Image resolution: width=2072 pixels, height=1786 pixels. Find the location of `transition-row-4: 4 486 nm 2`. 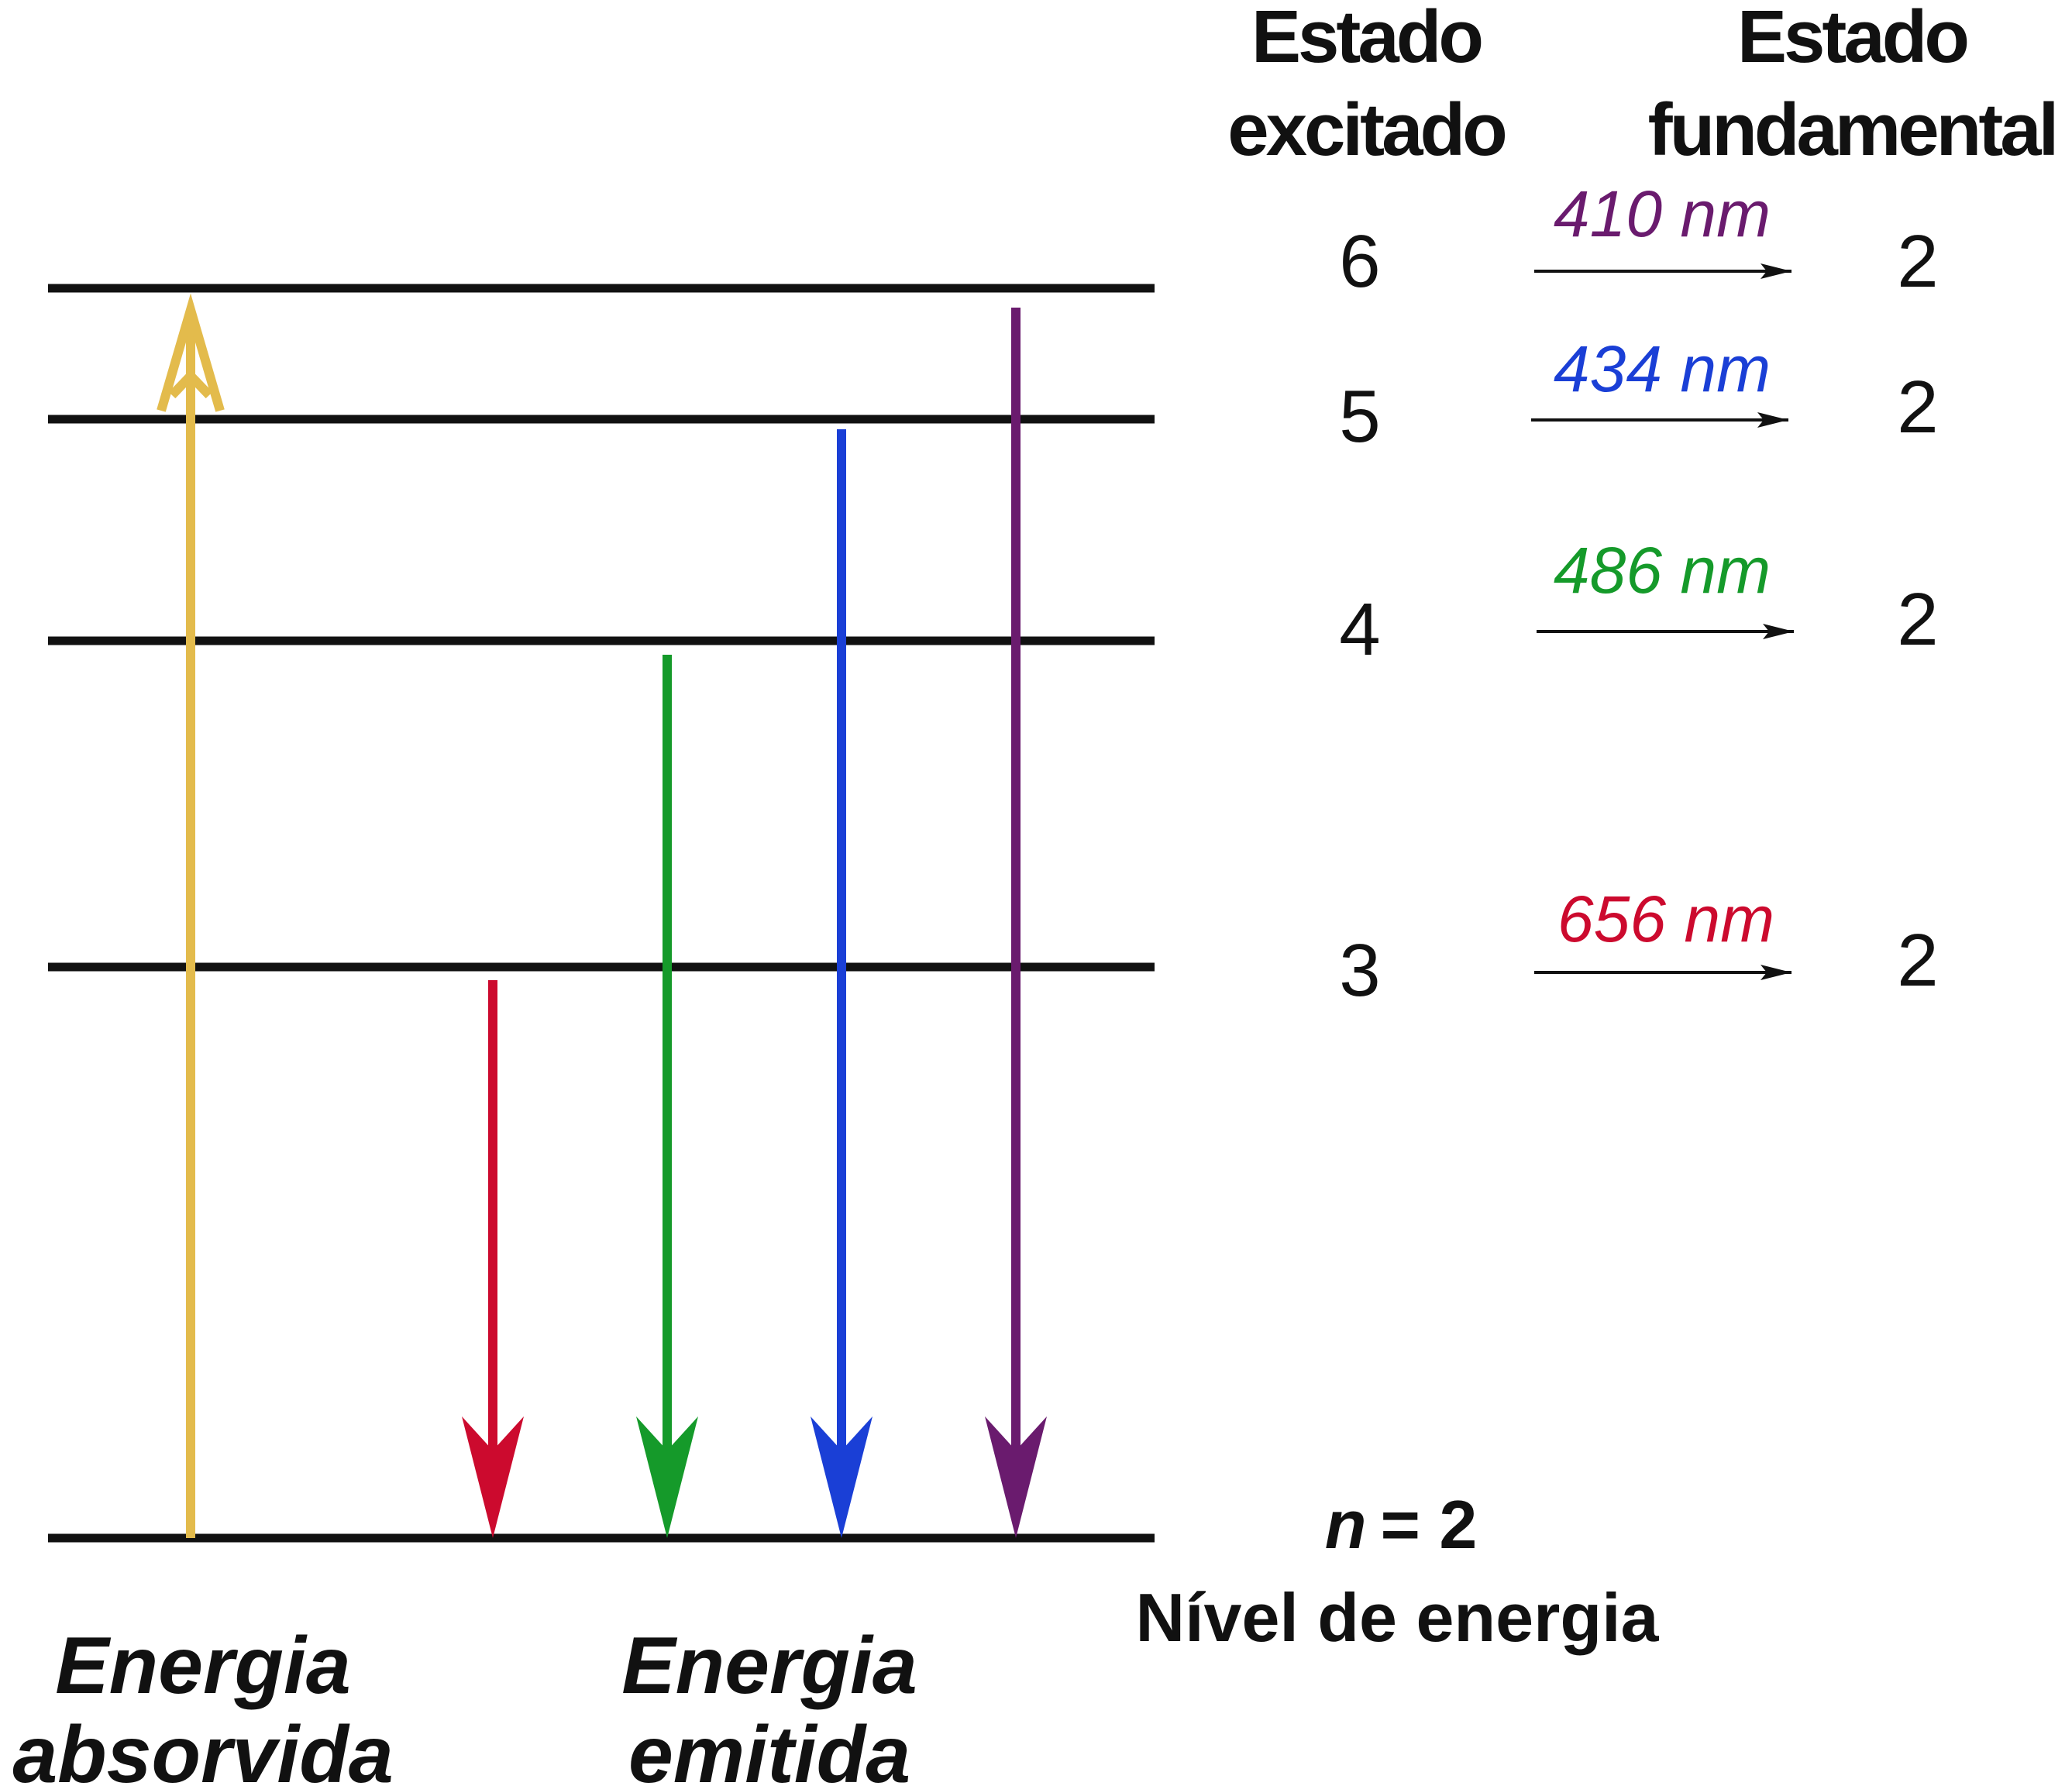

transition-row-4: 4 486 nm 2 is located at coordinates (1639, 602).